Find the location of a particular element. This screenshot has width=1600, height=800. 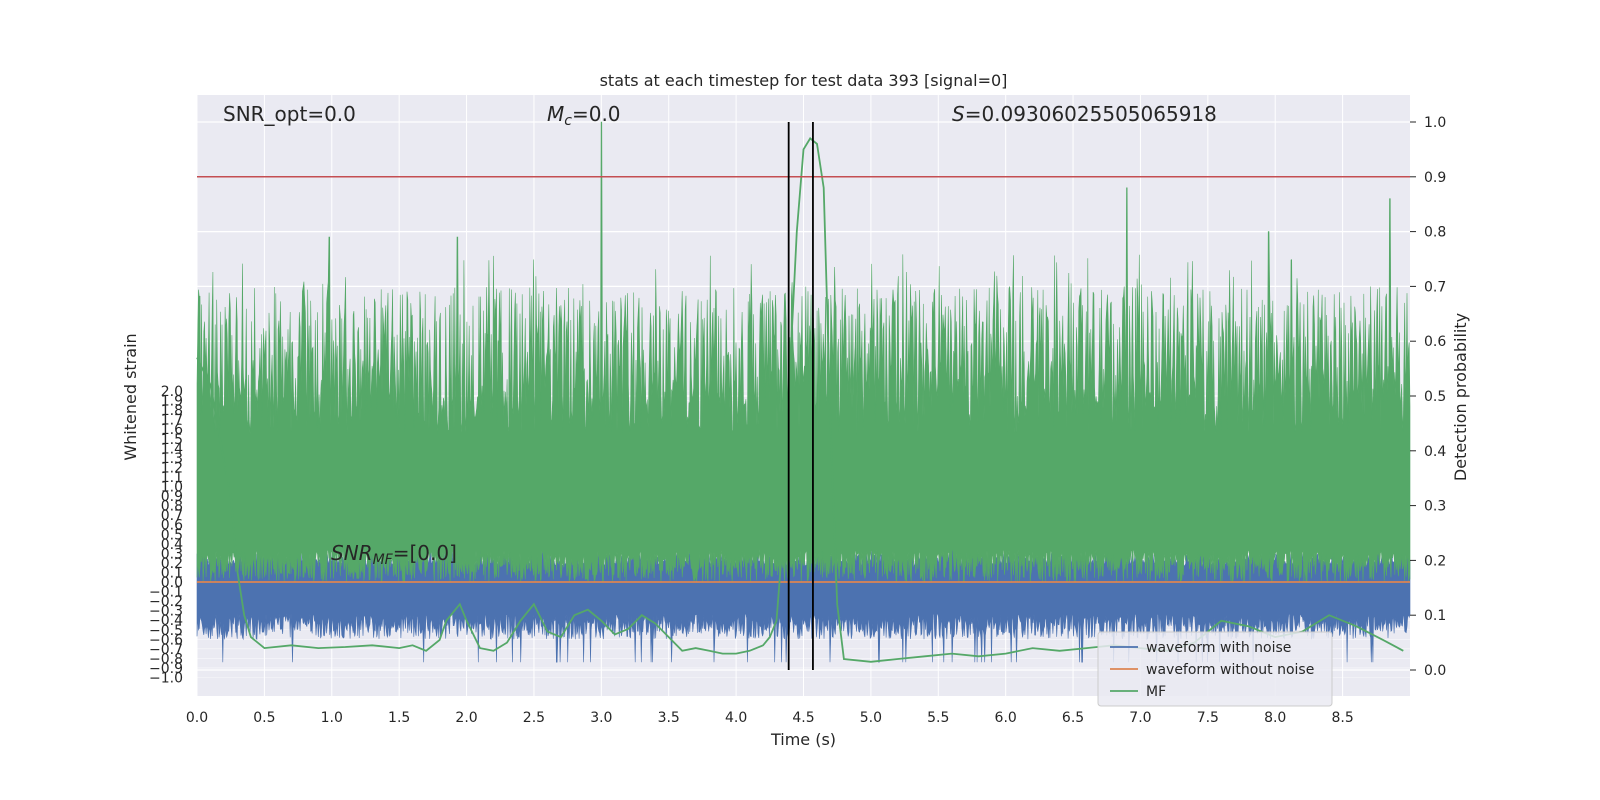

yl-tick-3: −0.7 is located at coordinates (166, 650).